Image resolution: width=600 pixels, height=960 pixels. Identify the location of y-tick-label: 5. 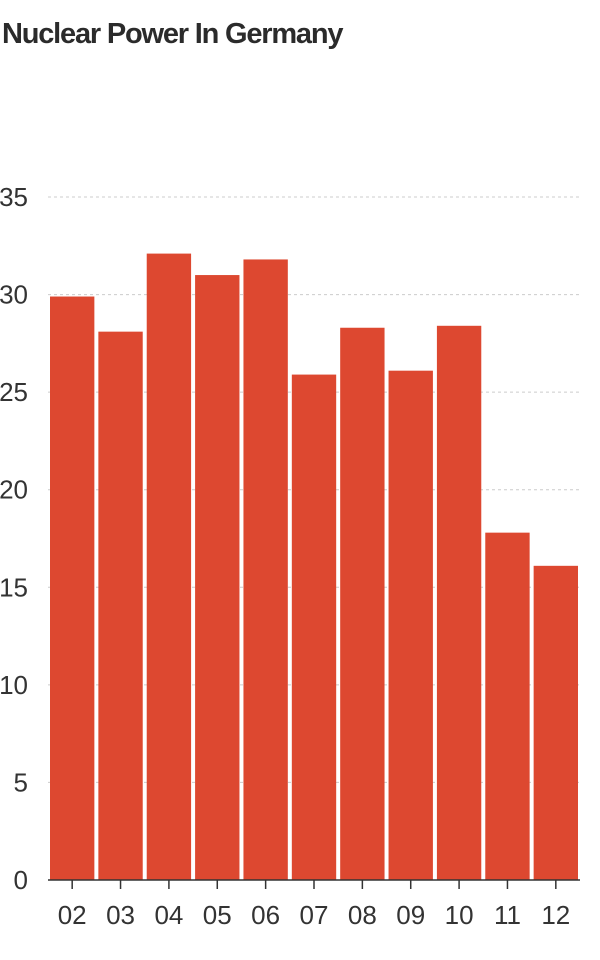
(21, 782).